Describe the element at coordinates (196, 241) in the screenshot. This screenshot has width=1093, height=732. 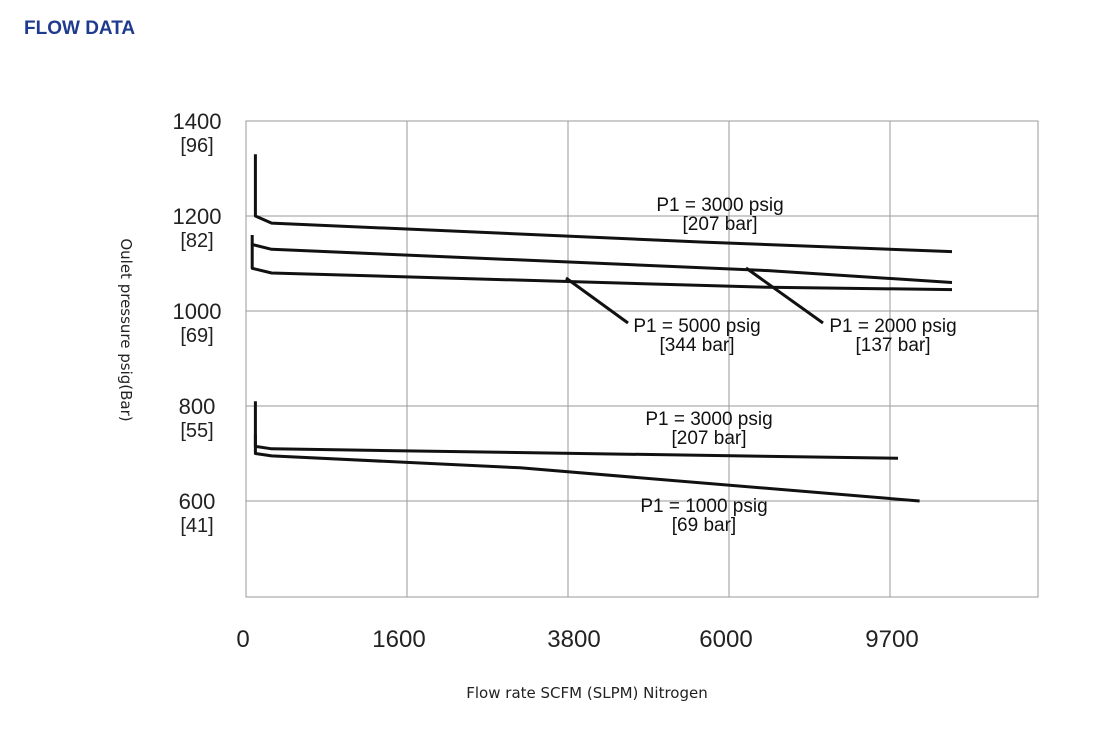
I see `y-tick-sublabel: [82]` at that location.